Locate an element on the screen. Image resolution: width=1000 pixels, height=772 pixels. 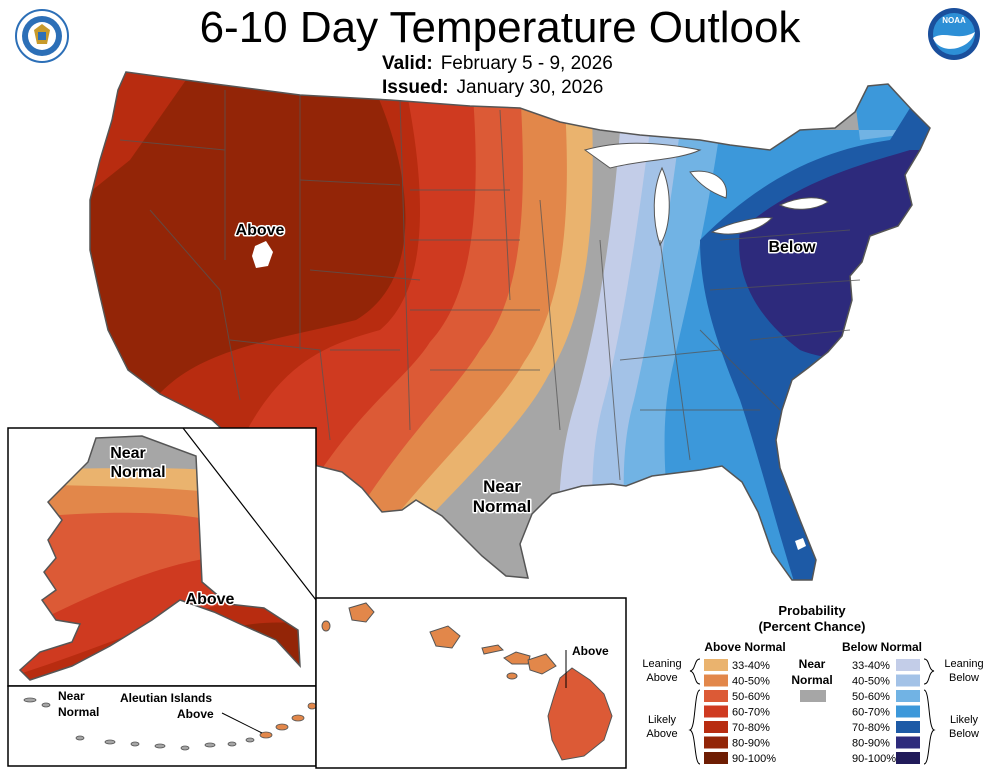
legend-below-label-6: 90-100% is located at coordinates (874, 759).